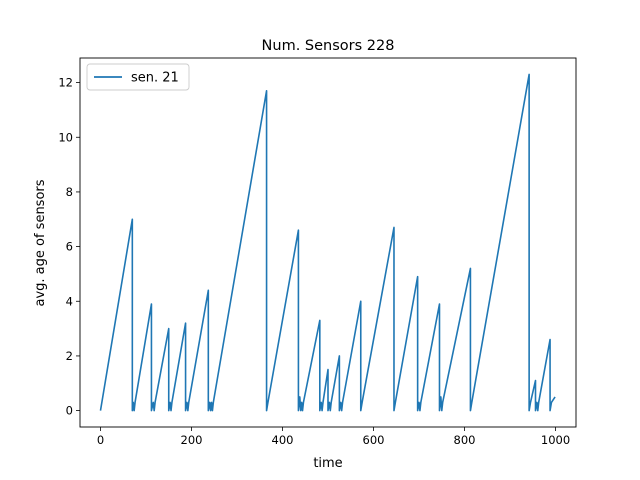 This screenshot has height=480, width=640. I want to click on y-tick-label: 6, so click(69, 247).